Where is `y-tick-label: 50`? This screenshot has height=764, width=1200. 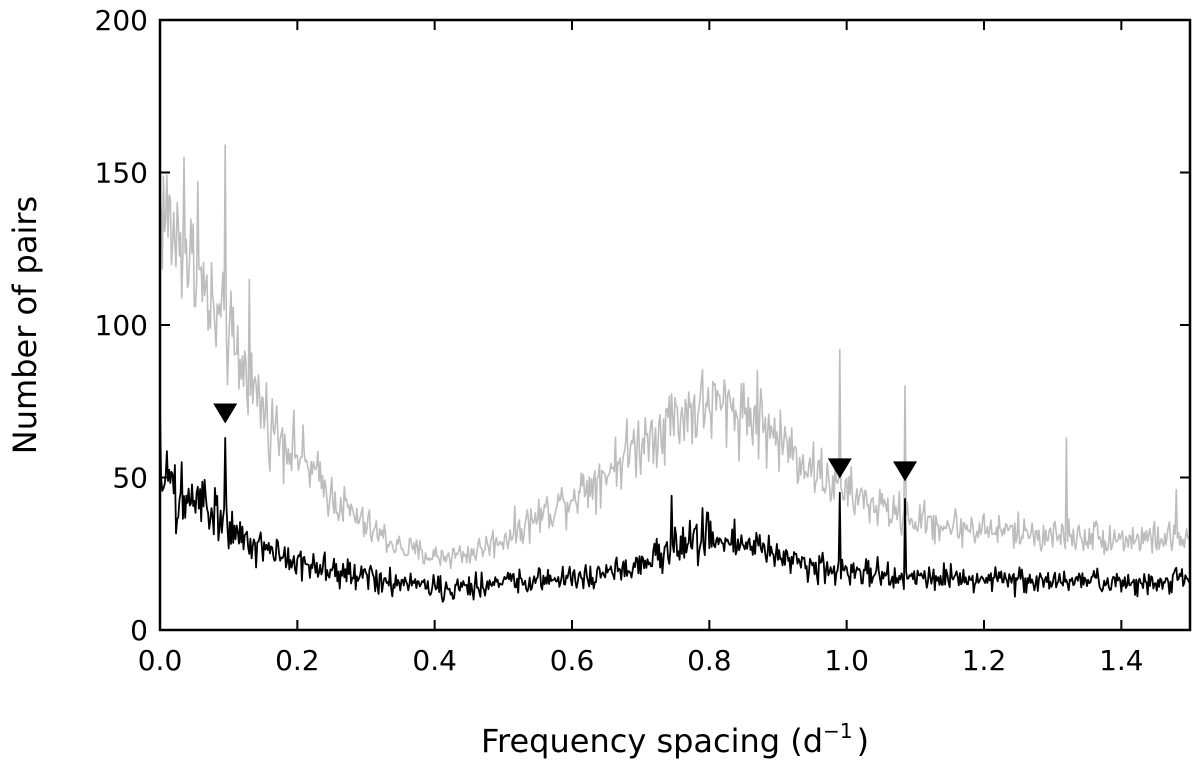
y-tick-label: 50 is located at coordinates (130, 478).